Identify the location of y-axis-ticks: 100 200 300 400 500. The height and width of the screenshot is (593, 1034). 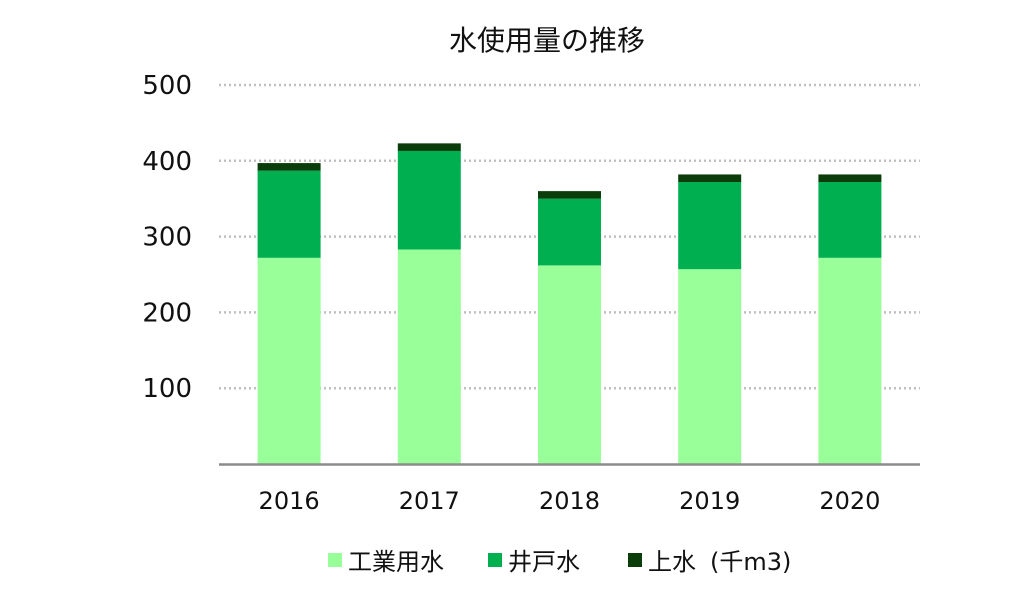
(167, 237).